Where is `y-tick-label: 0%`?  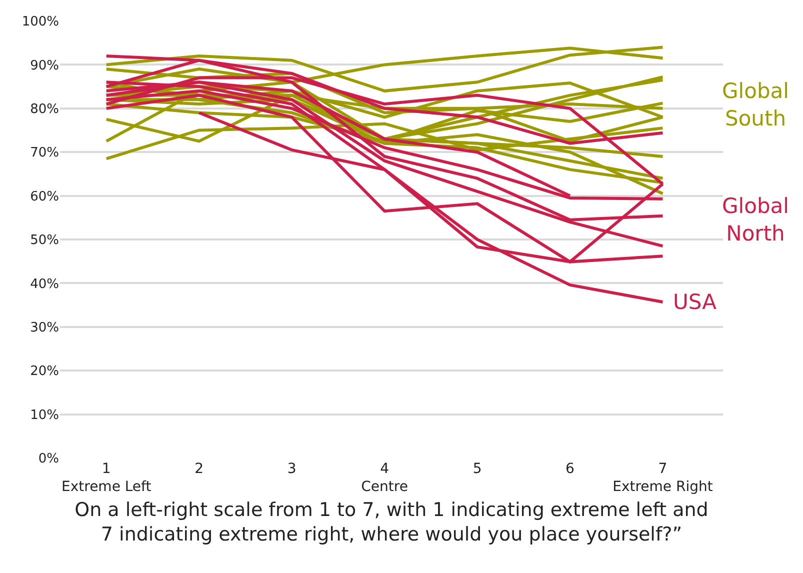
y-tick-label: 0% is located at coordinates (48, 459).